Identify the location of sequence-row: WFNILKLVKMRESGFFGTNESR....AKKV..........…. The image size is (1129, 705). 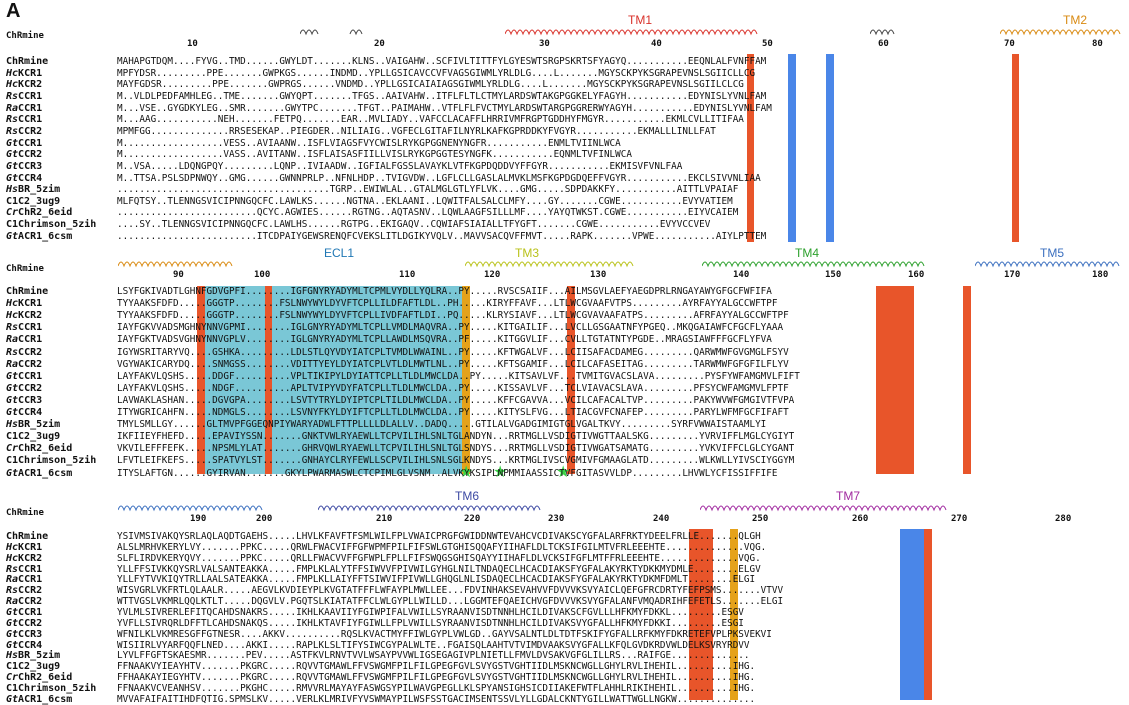
(444, 634).